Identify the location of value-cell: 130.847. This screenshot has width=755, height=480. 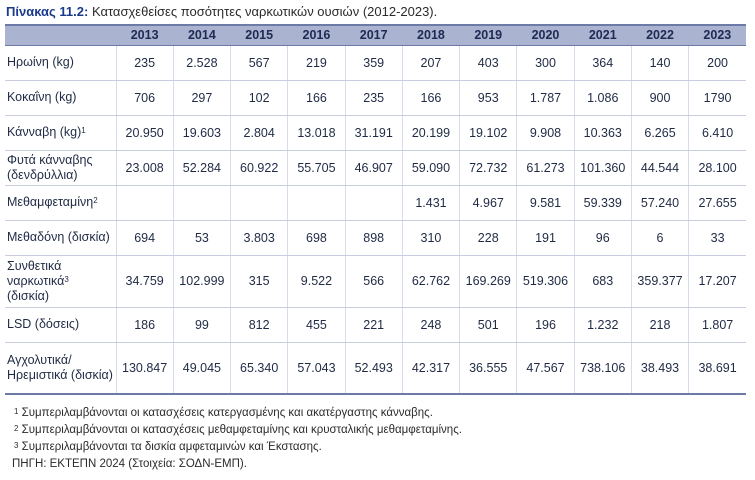
(144, 368).